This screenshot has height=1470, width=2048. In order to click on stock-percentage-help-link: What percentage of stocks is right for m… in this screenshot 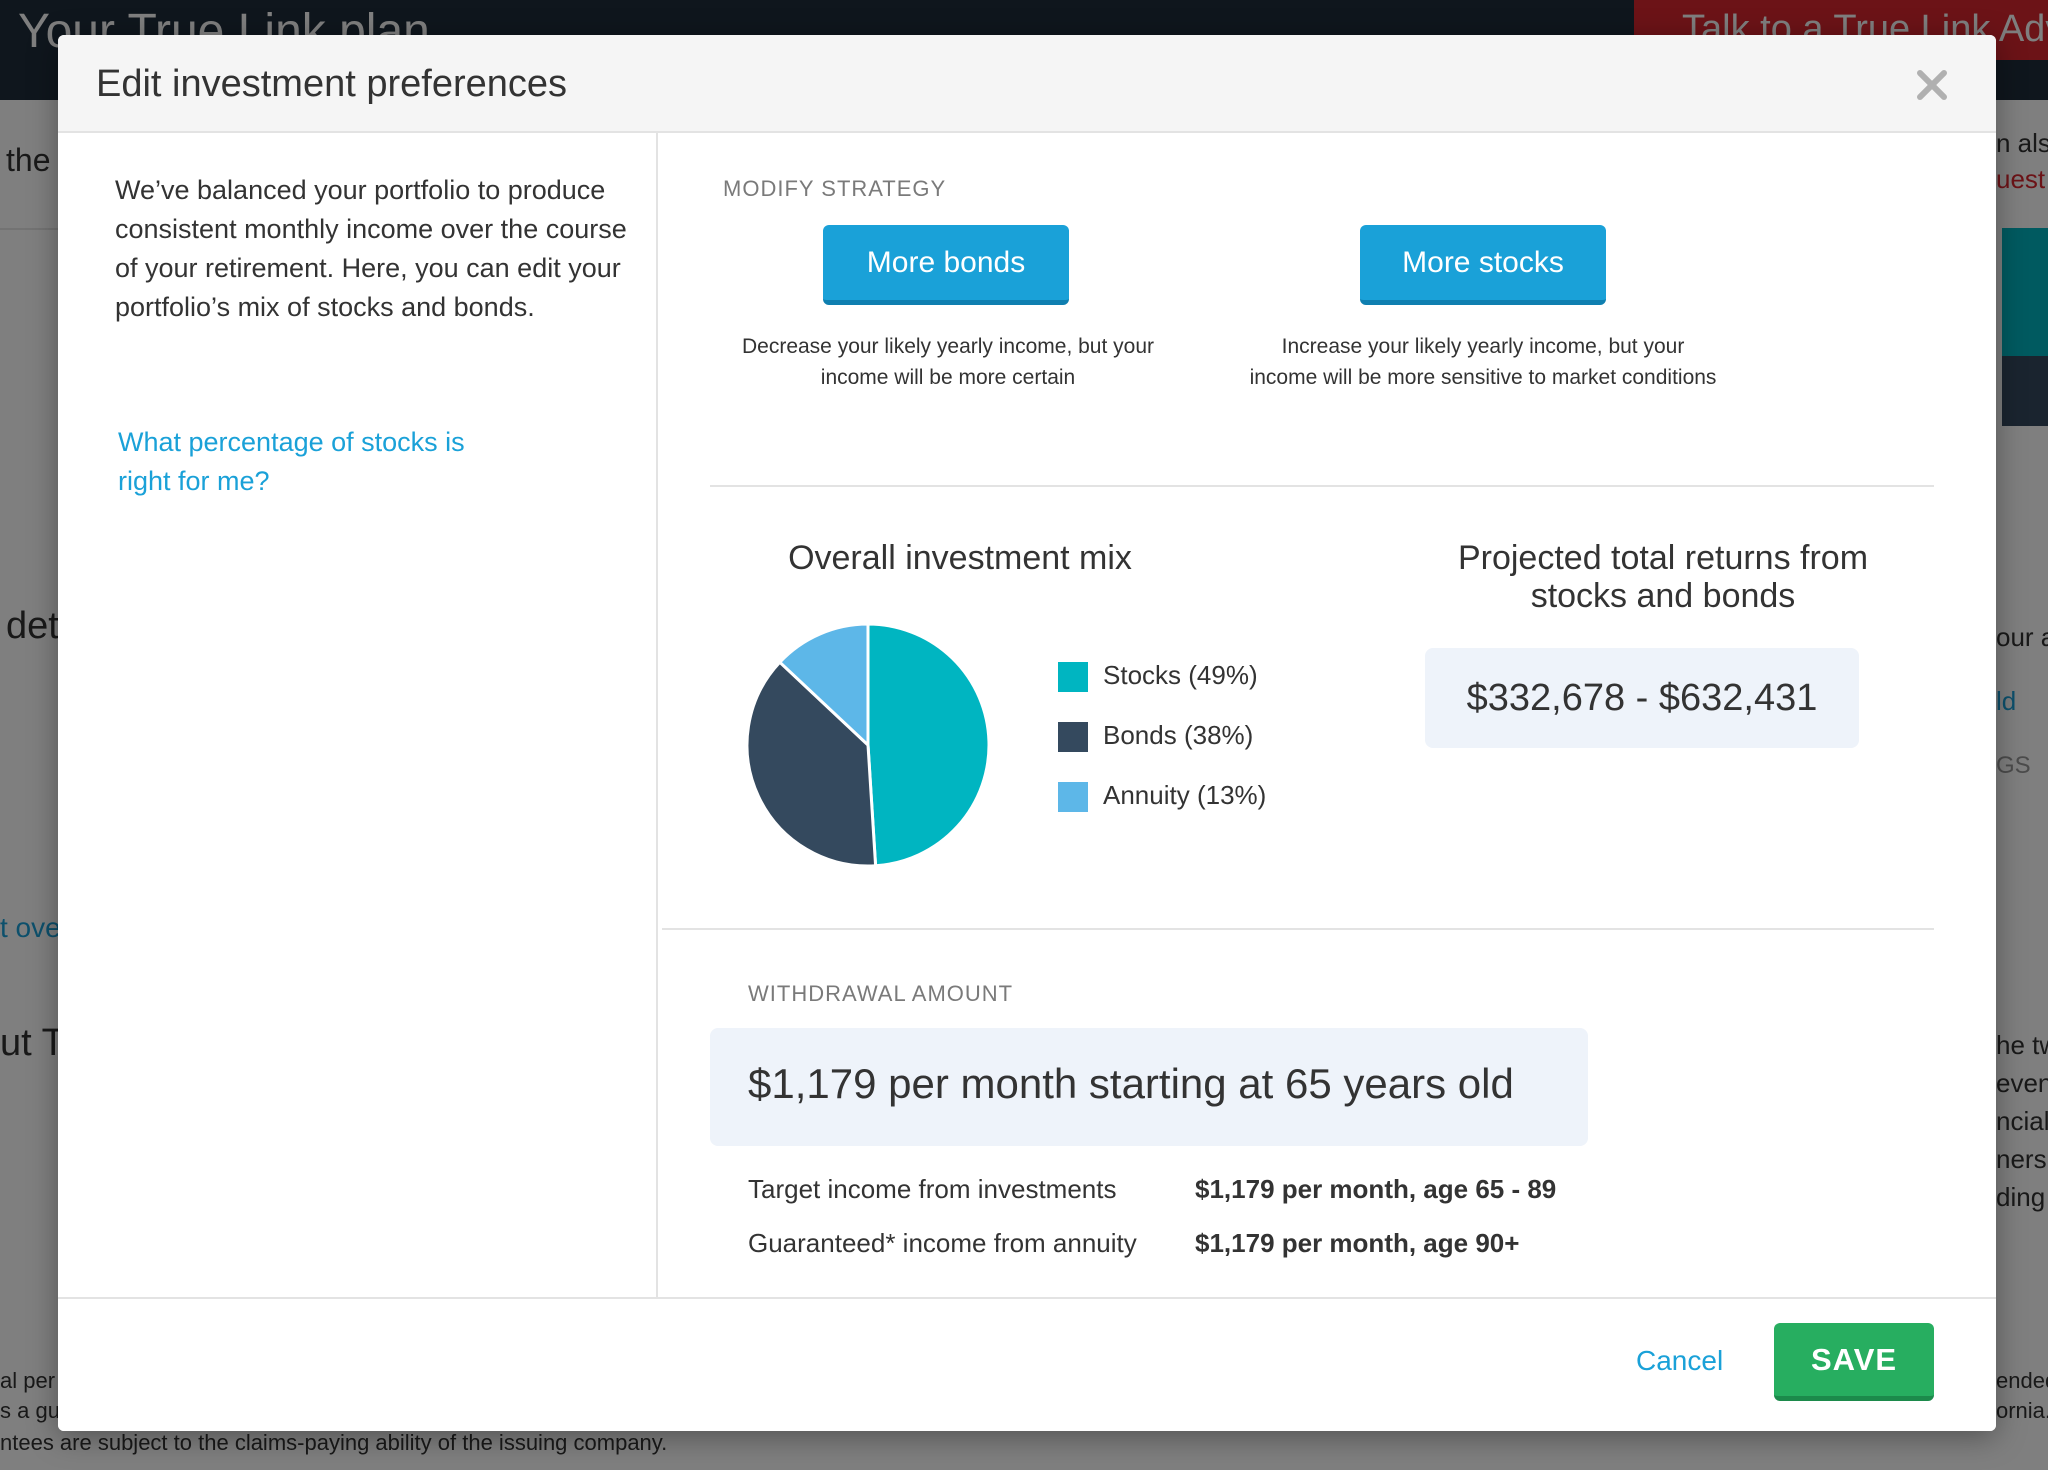, I will do `click(291, 461)`.